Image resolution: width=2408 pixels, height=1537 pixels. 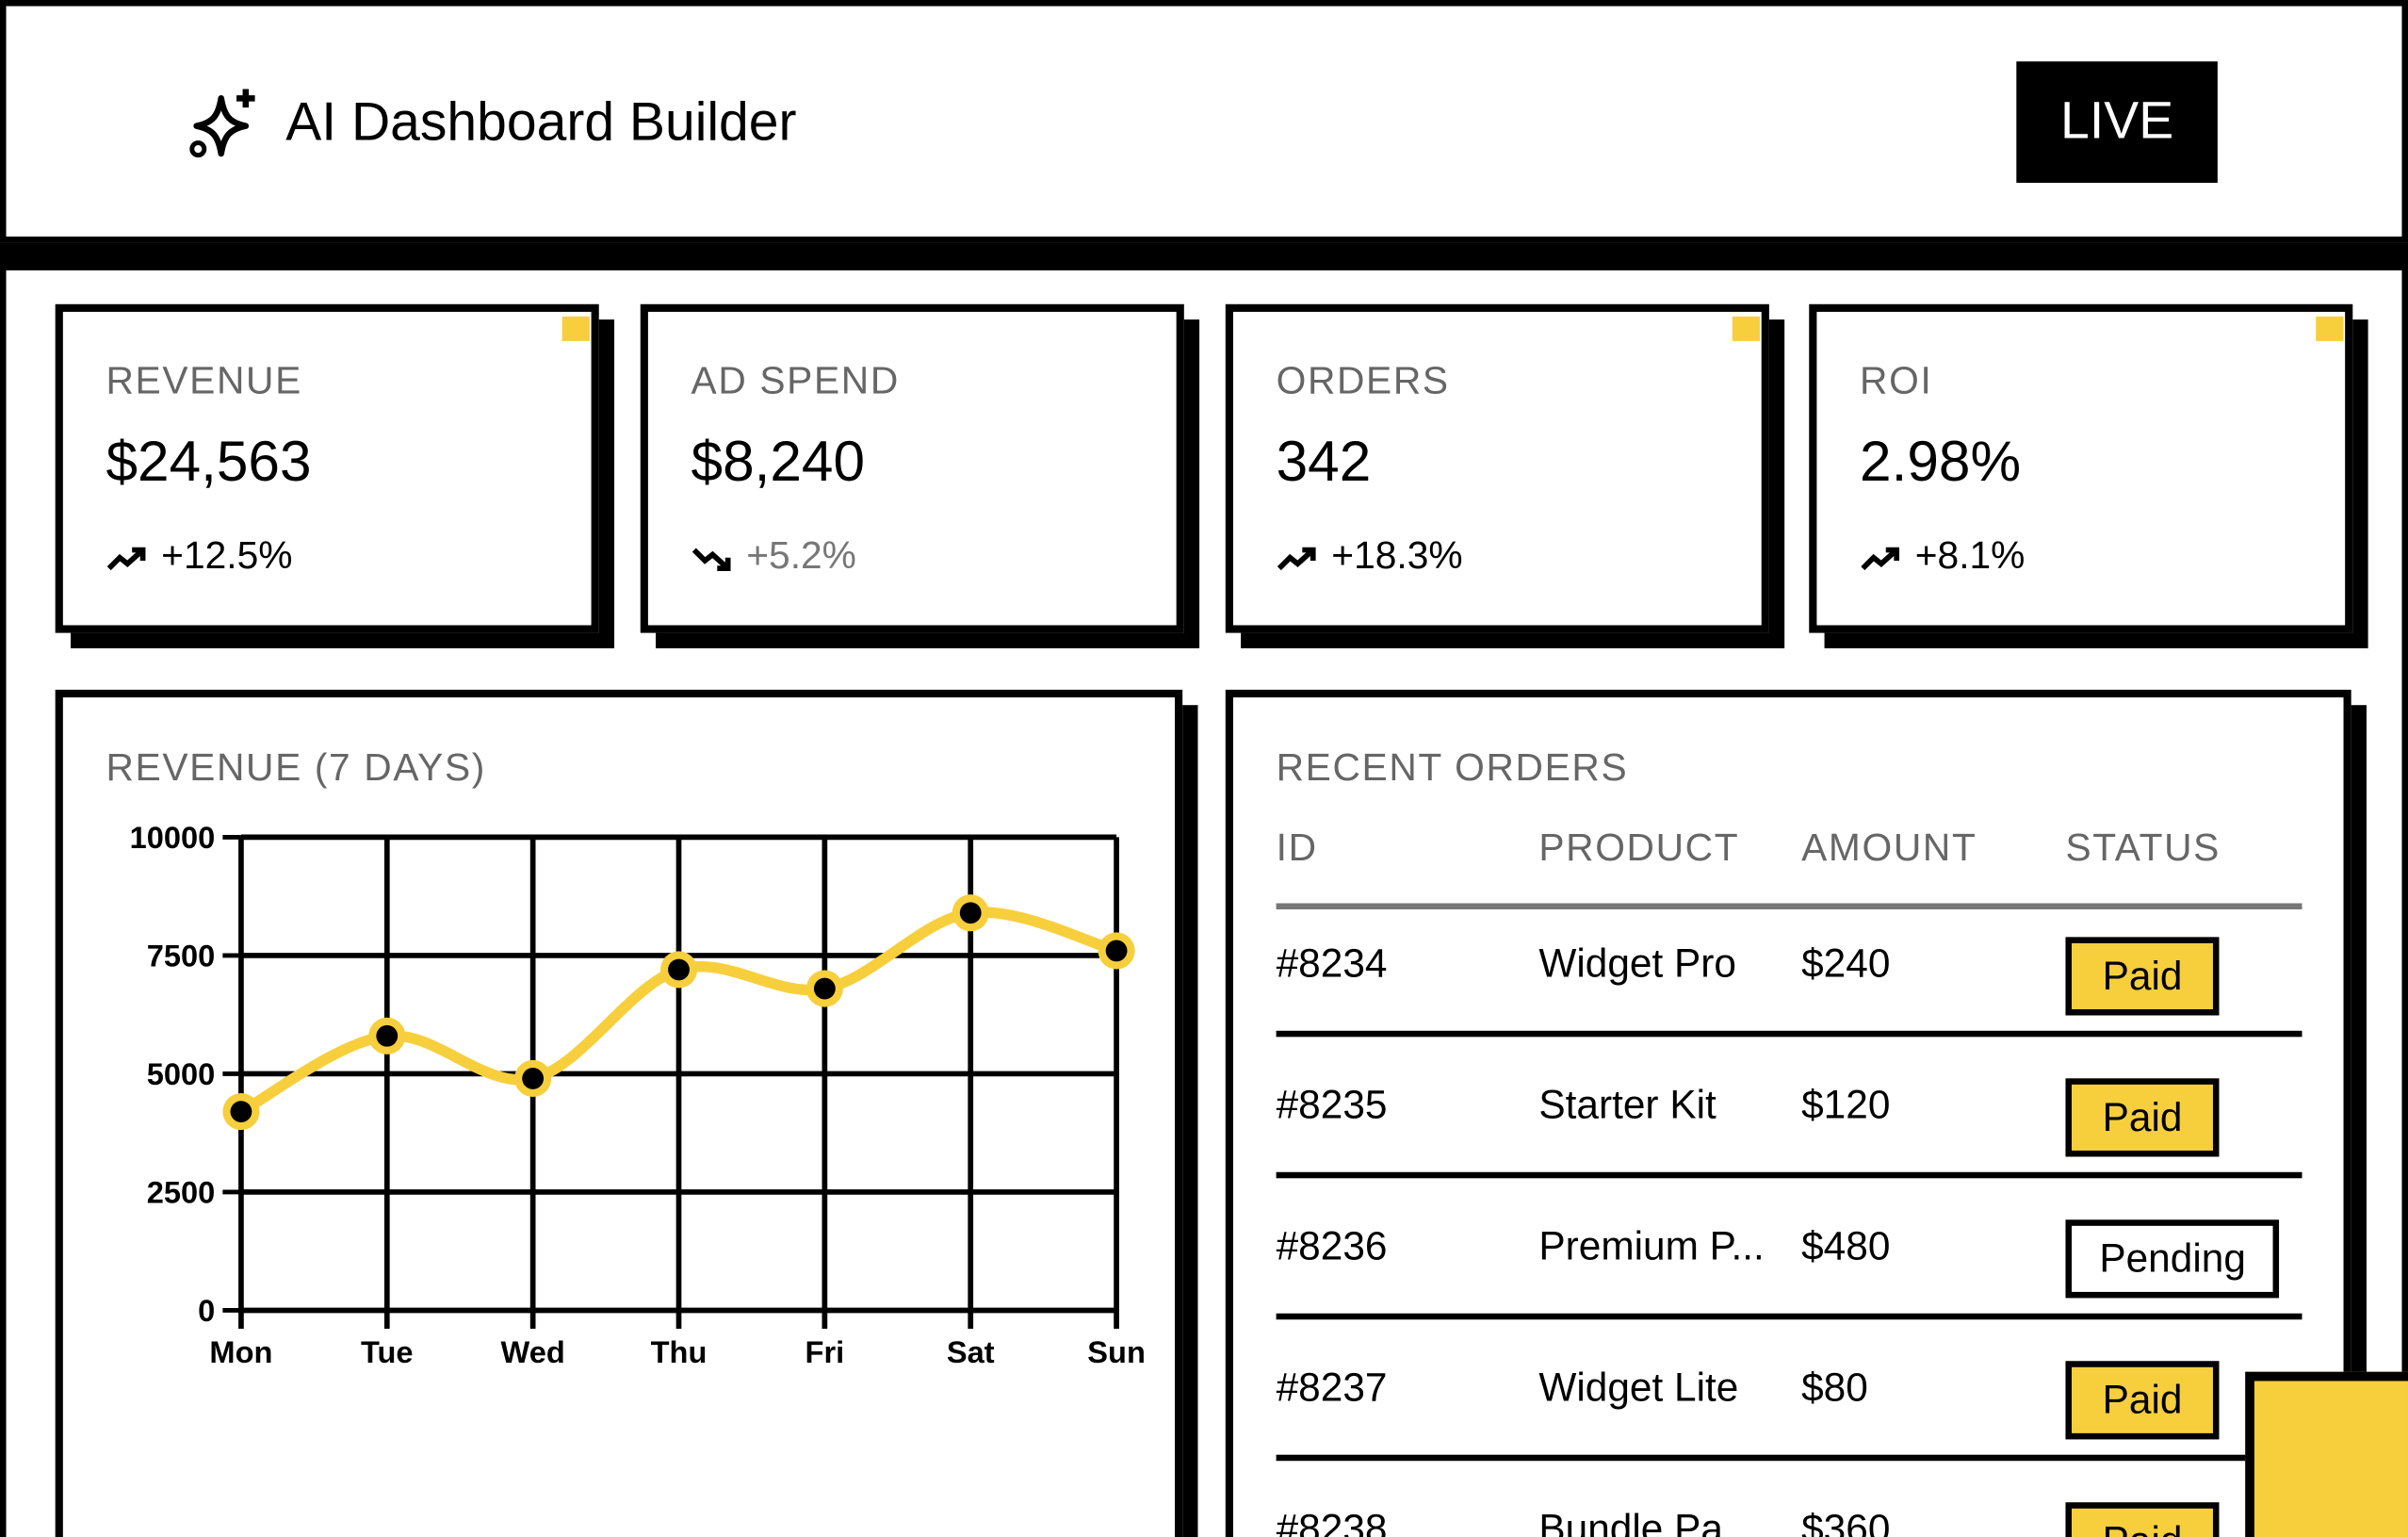 I want to click on x-tick-label: Fri, so click(x=825, y=1352).